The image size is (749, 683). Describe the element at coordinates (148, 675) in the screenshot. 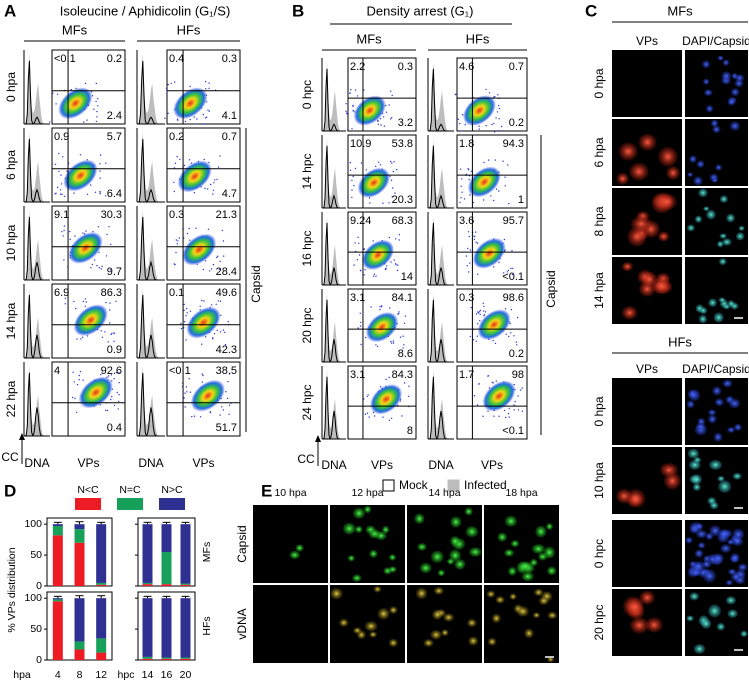

I see `x-tick-label: 14` at that location.